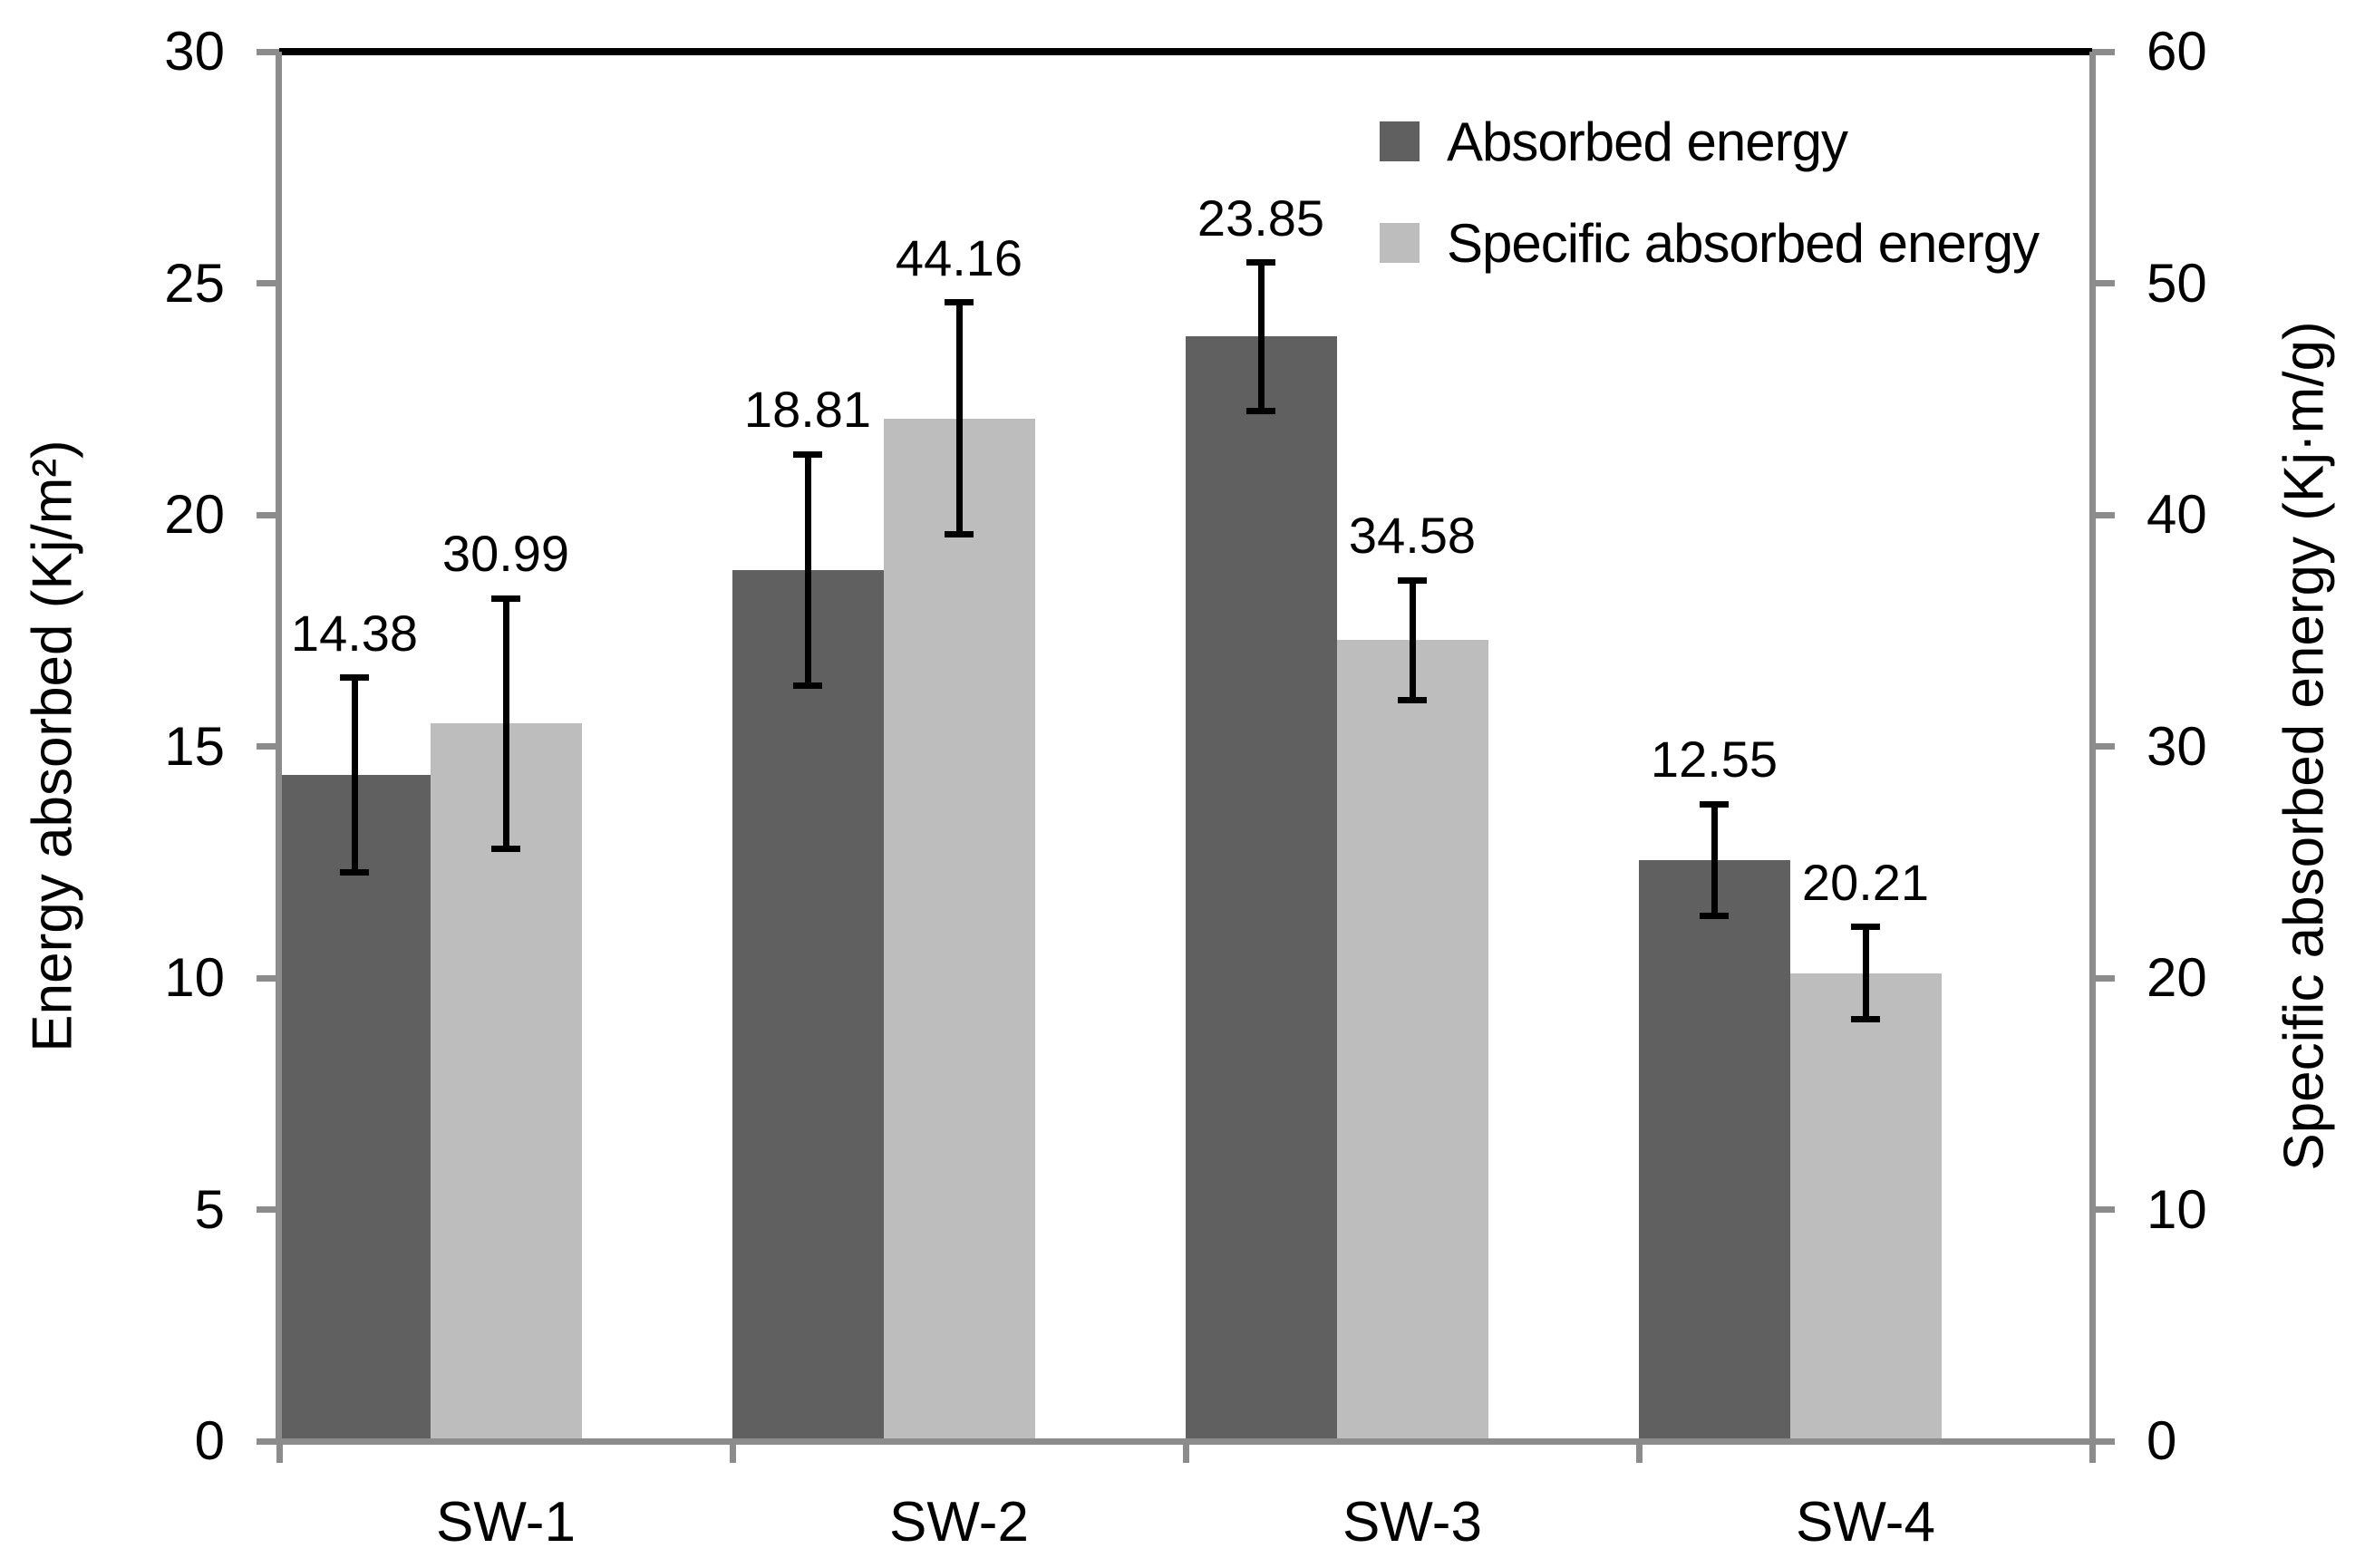  What do you see at coordinates (2177, 514) in the screenshot?
I see `right-axis-tick-label-40: 40` at bounding box center [2177, 514].